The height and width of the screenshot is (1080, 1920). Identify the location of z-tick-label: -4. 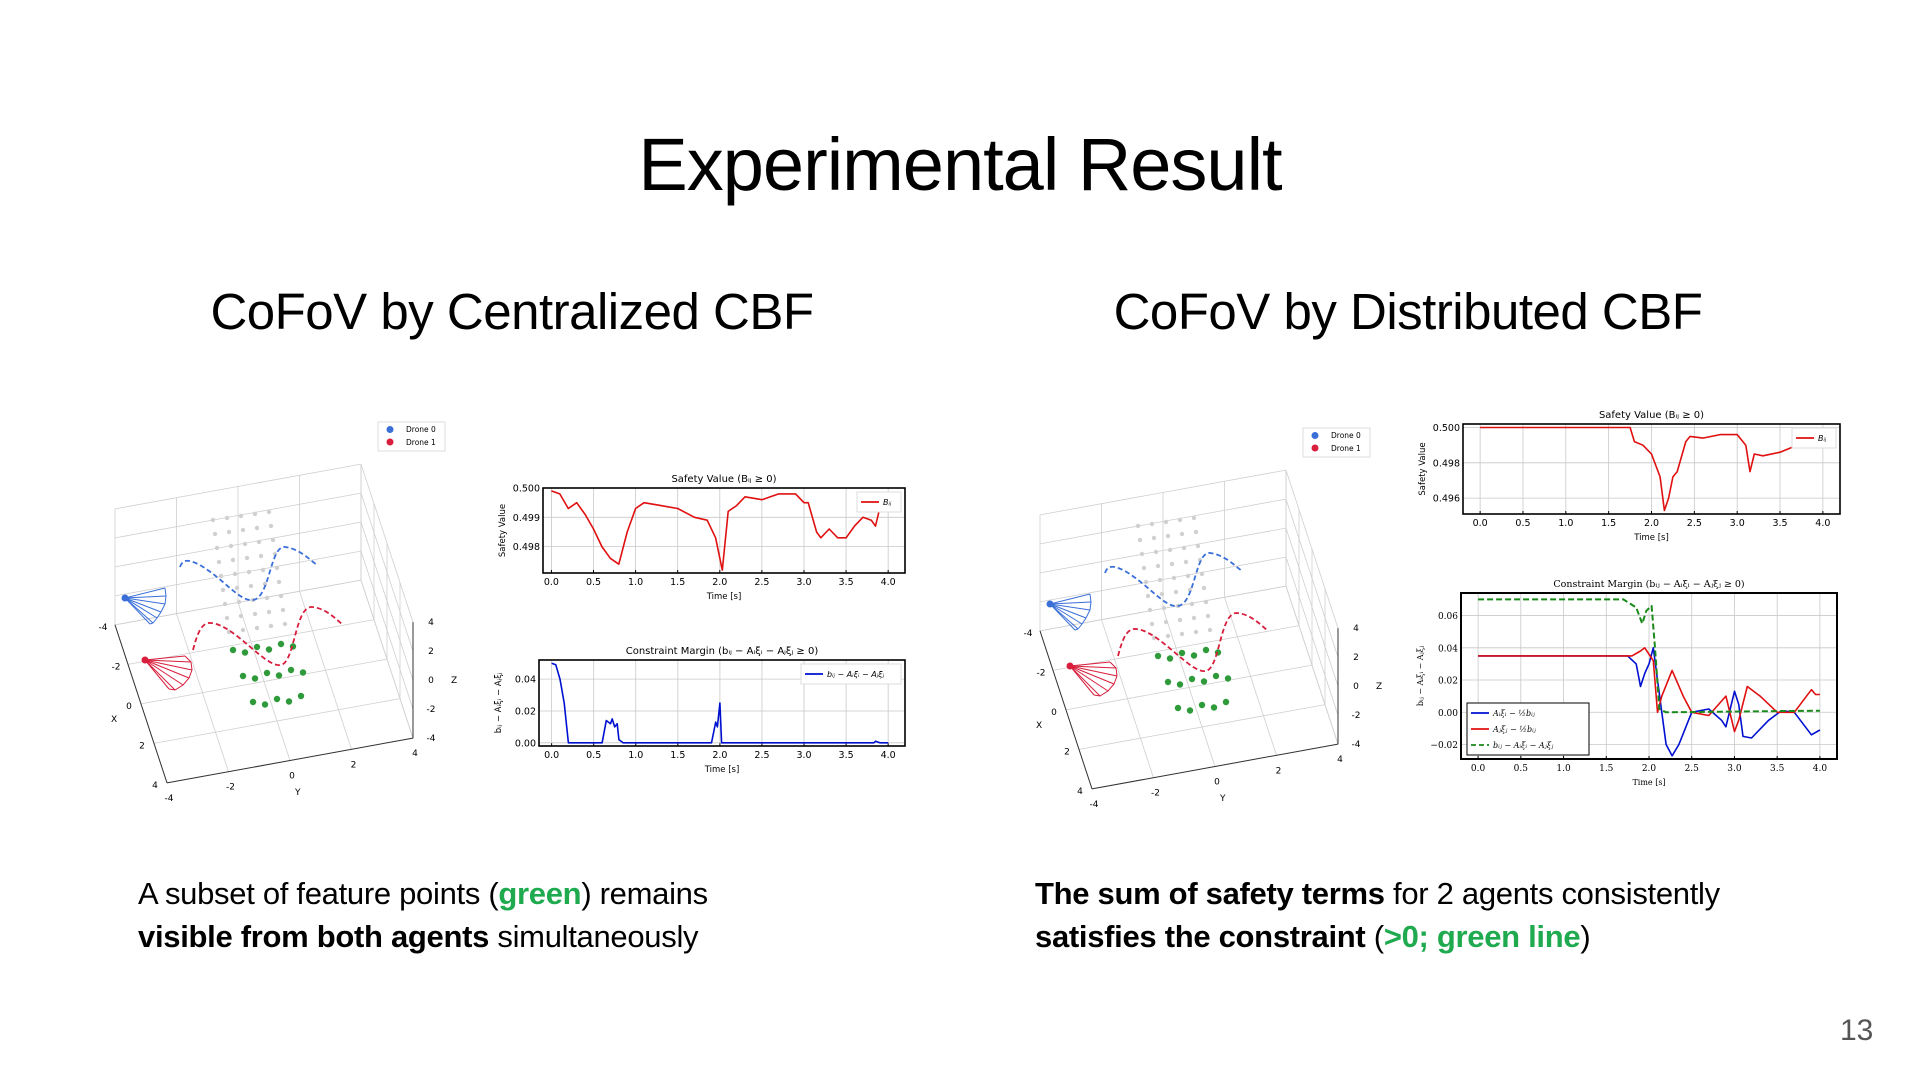
(1356, 745).